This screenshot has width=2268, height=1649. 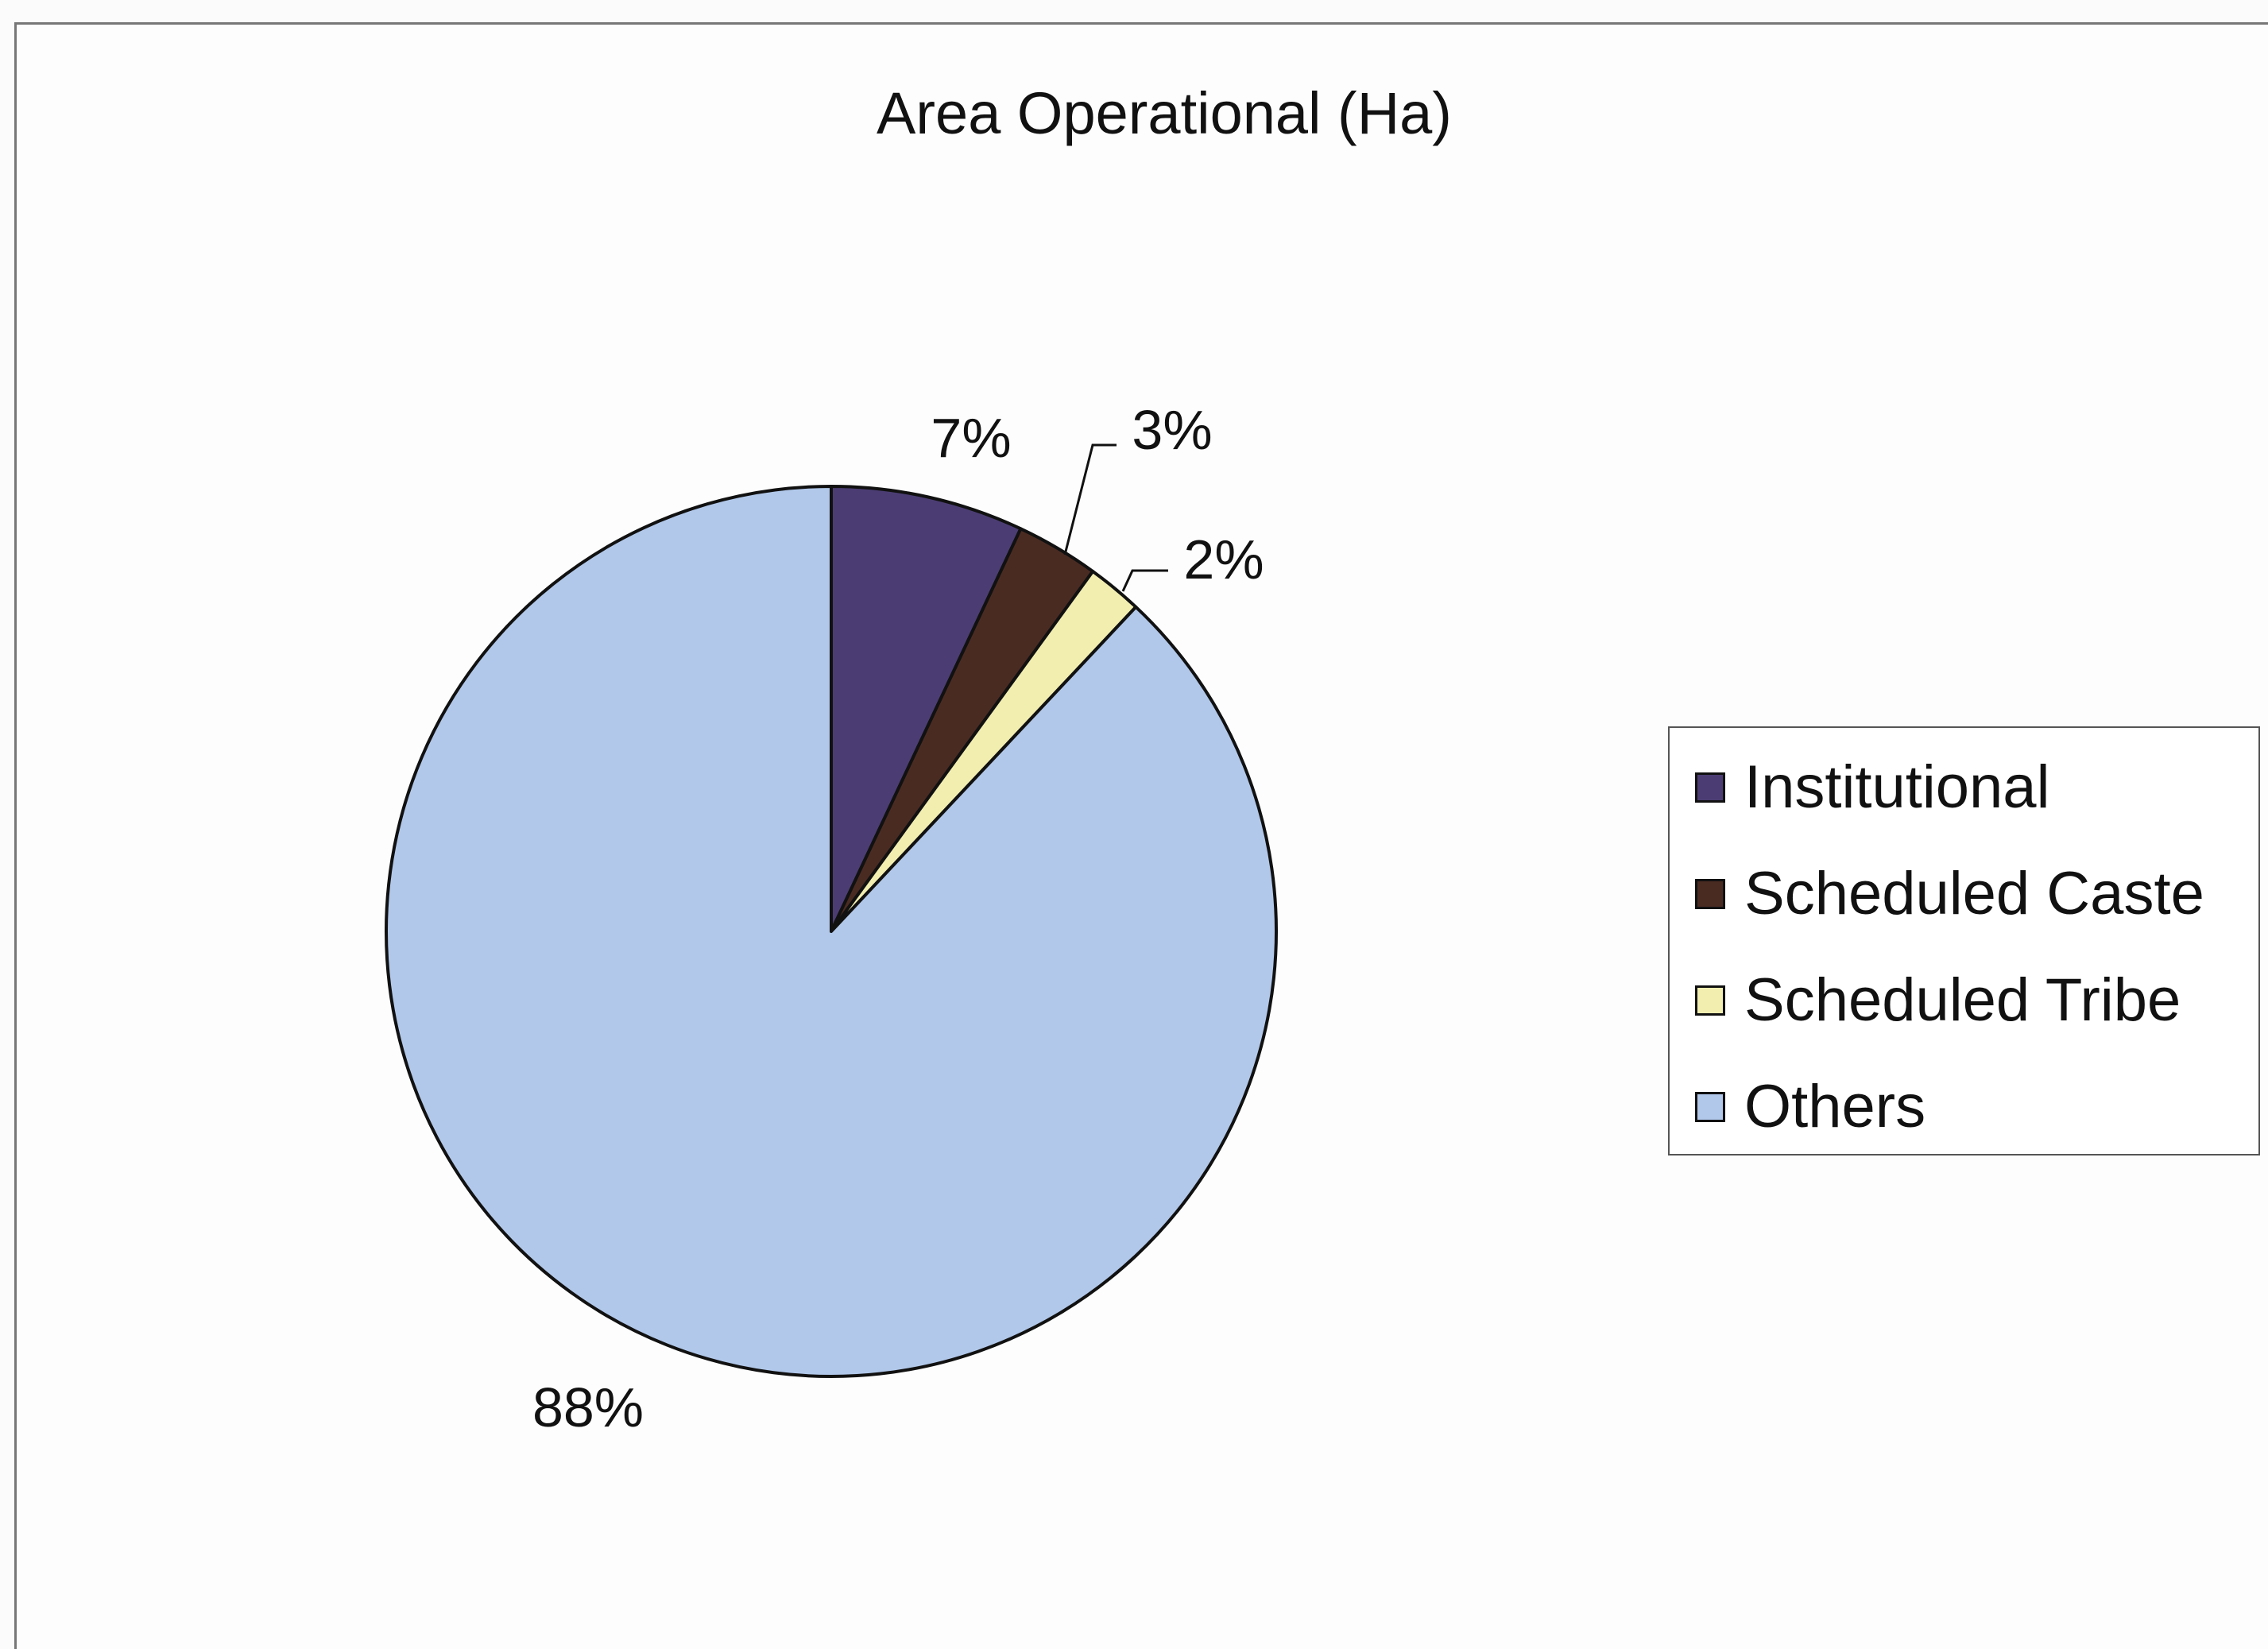 I want to click on legend-item-scheduled-tribe: Scheduled Tribe, so click(x=1938, y=1000).